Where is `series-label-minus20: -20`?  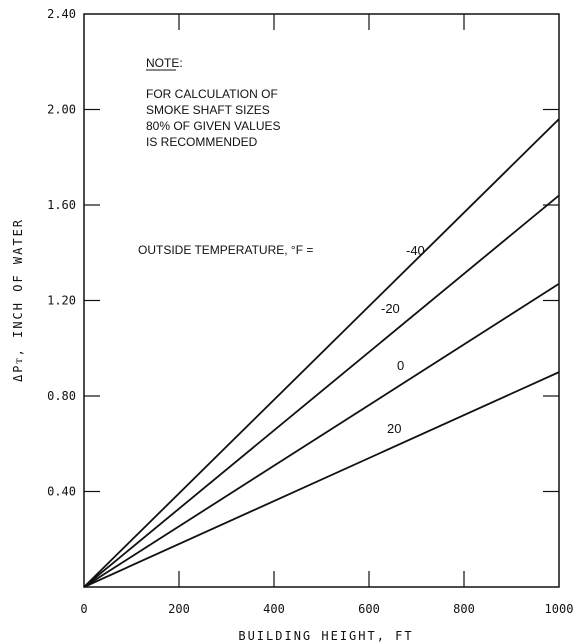 series-label-minus20: -20 is located at coordinates (390, 308).